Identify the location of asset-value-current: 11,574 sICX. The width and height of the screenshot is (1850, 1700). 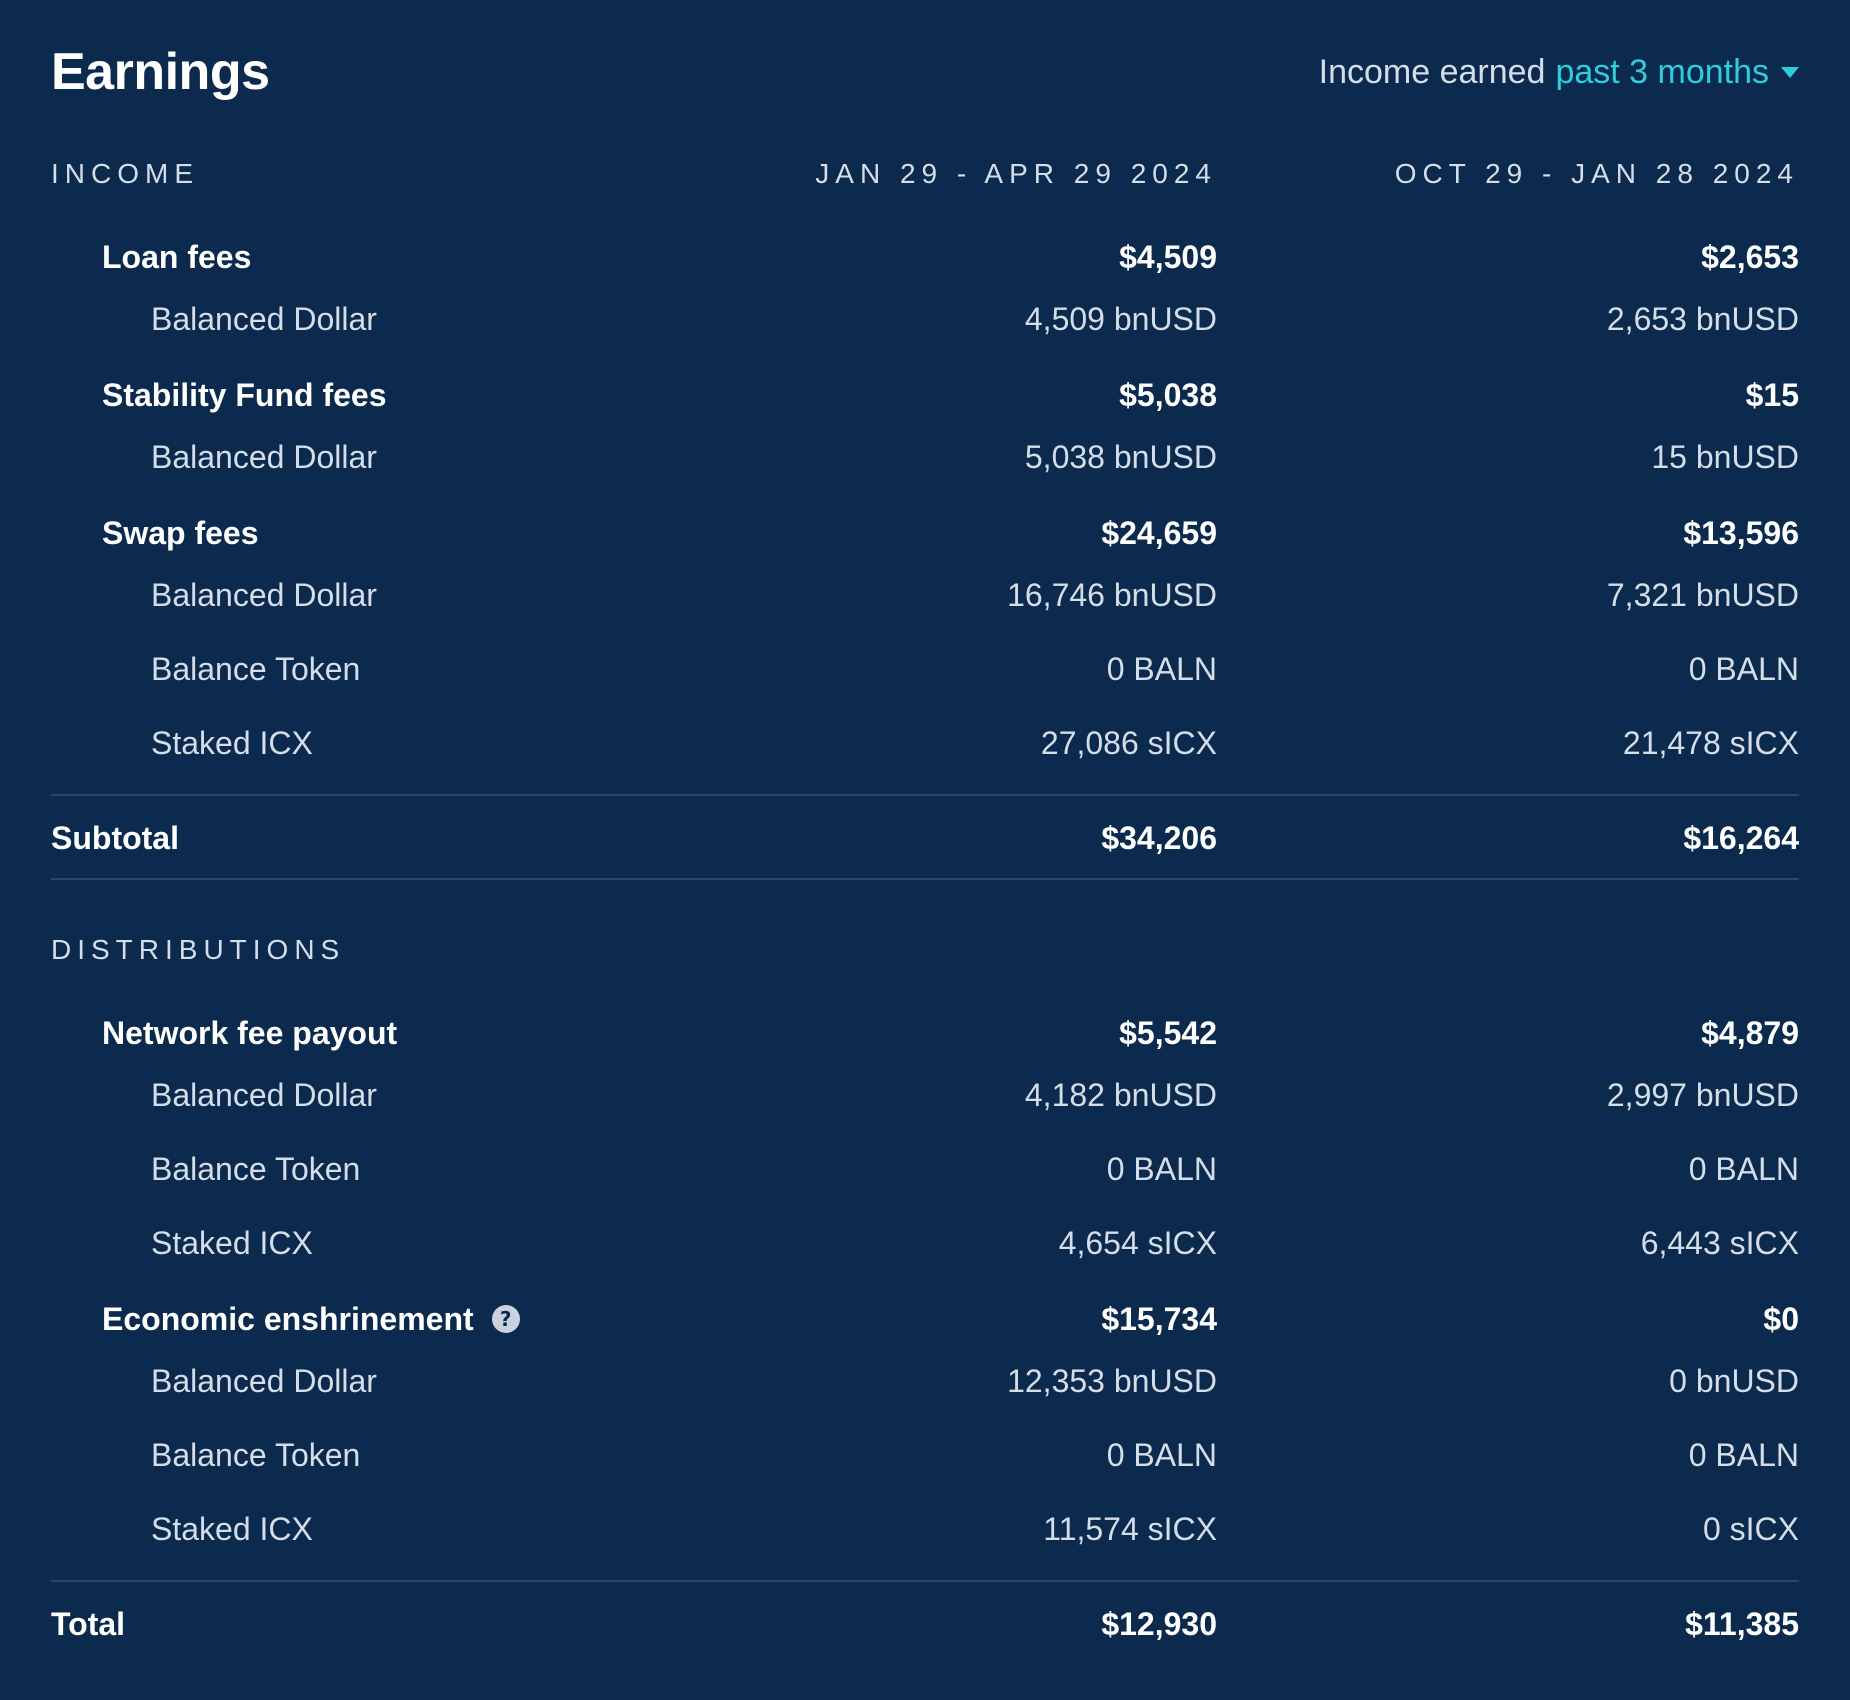
(1130, 1528).